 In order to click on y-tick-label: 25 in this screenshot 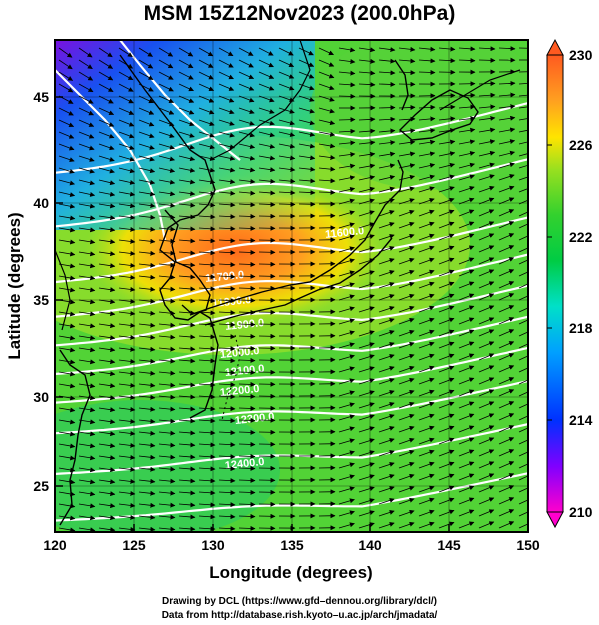, I will do `click(41, 486)`.